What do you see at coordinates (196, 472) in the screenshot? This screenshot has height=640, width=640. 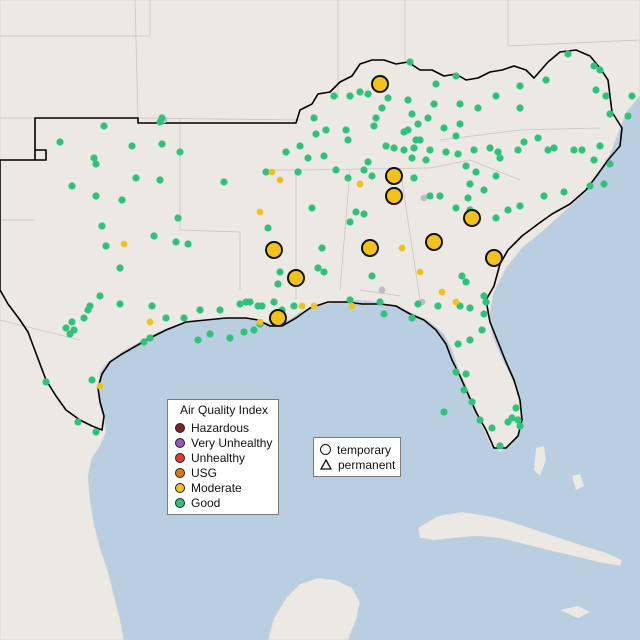 I see `legend-item-usg: USG` at bounding box center [196, 472].